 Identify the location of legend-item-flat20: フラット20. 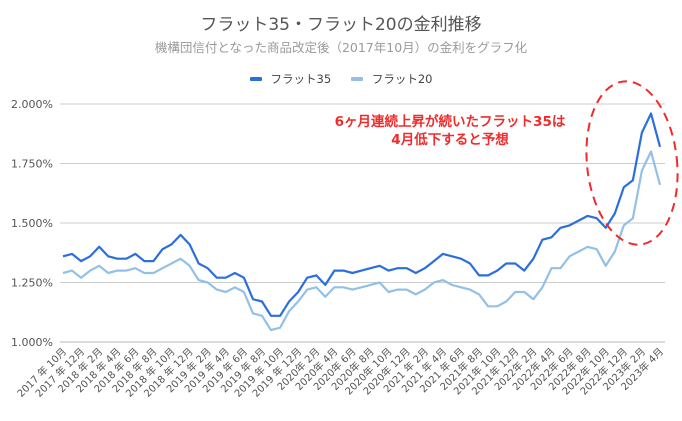
(391, 79).